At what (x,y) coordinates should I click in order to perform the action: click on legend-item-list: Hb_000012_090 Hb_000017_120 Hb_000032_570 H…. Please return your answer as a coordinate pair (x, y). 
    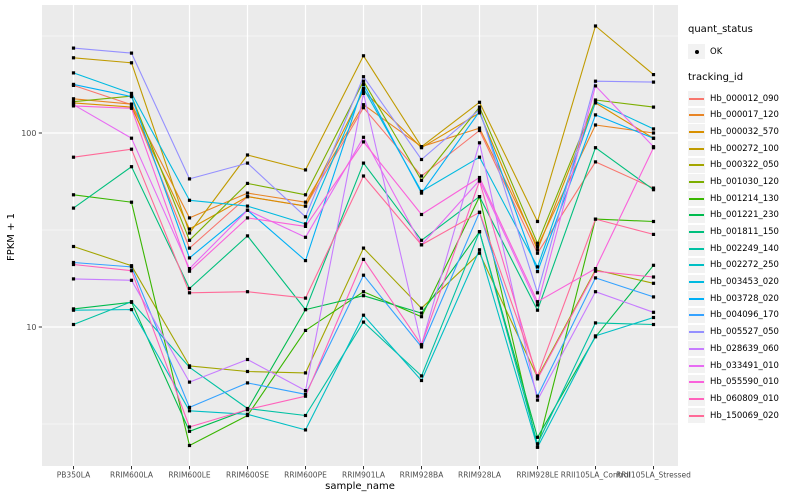
    Looking at the image, I should click on (744, 257).